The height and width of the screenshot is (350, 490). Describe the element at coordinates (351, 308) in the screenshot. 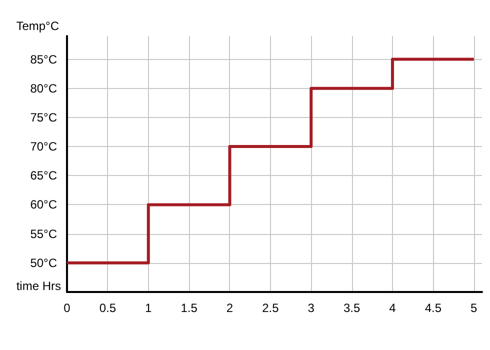

I see `x-tick-label: 3.5` at that location.